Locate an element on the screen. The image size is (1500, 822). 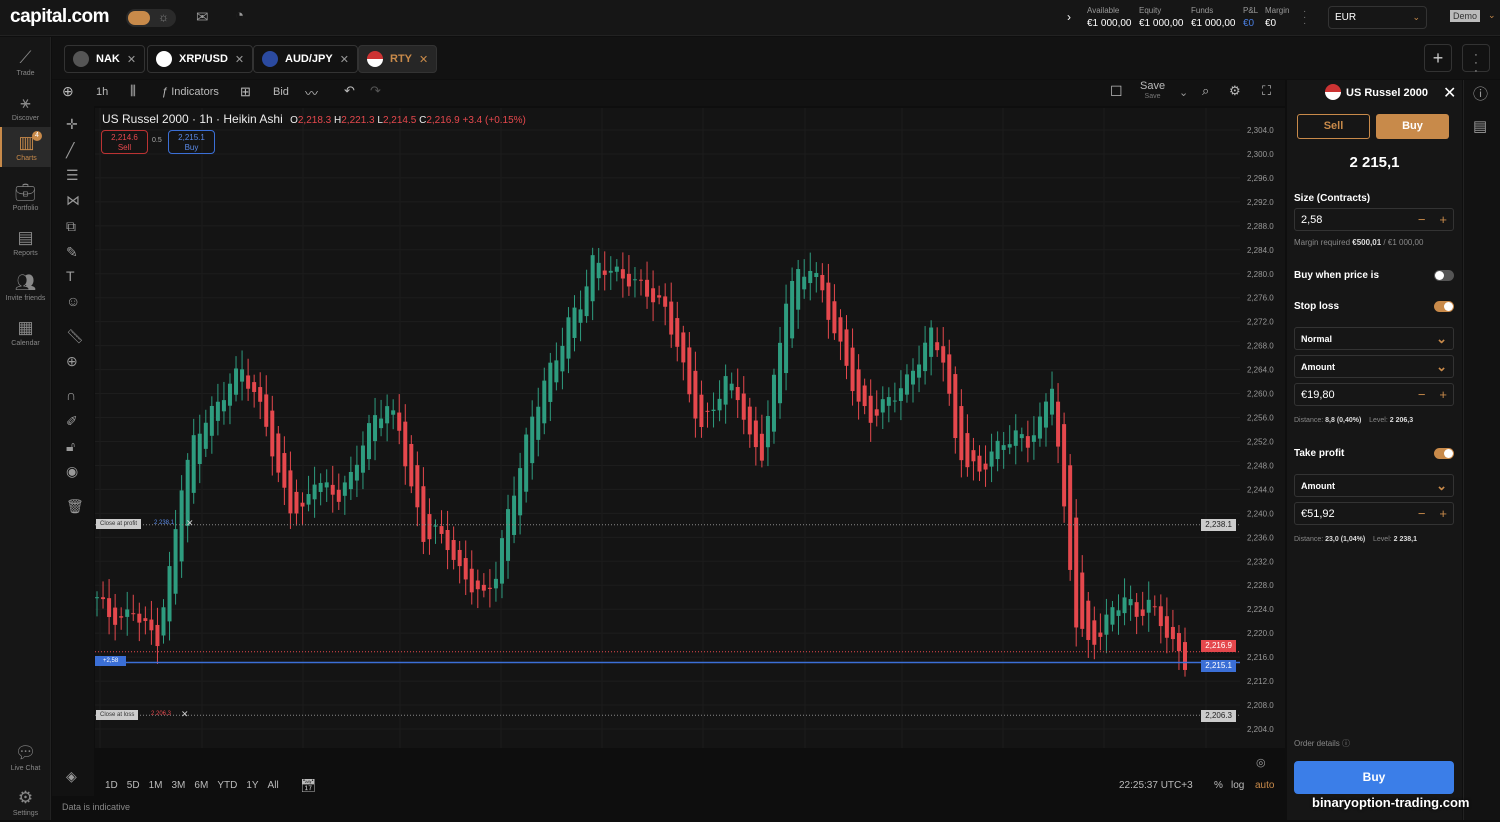
pie-chart-icon: ◔ is located at coordinates (240, 15).